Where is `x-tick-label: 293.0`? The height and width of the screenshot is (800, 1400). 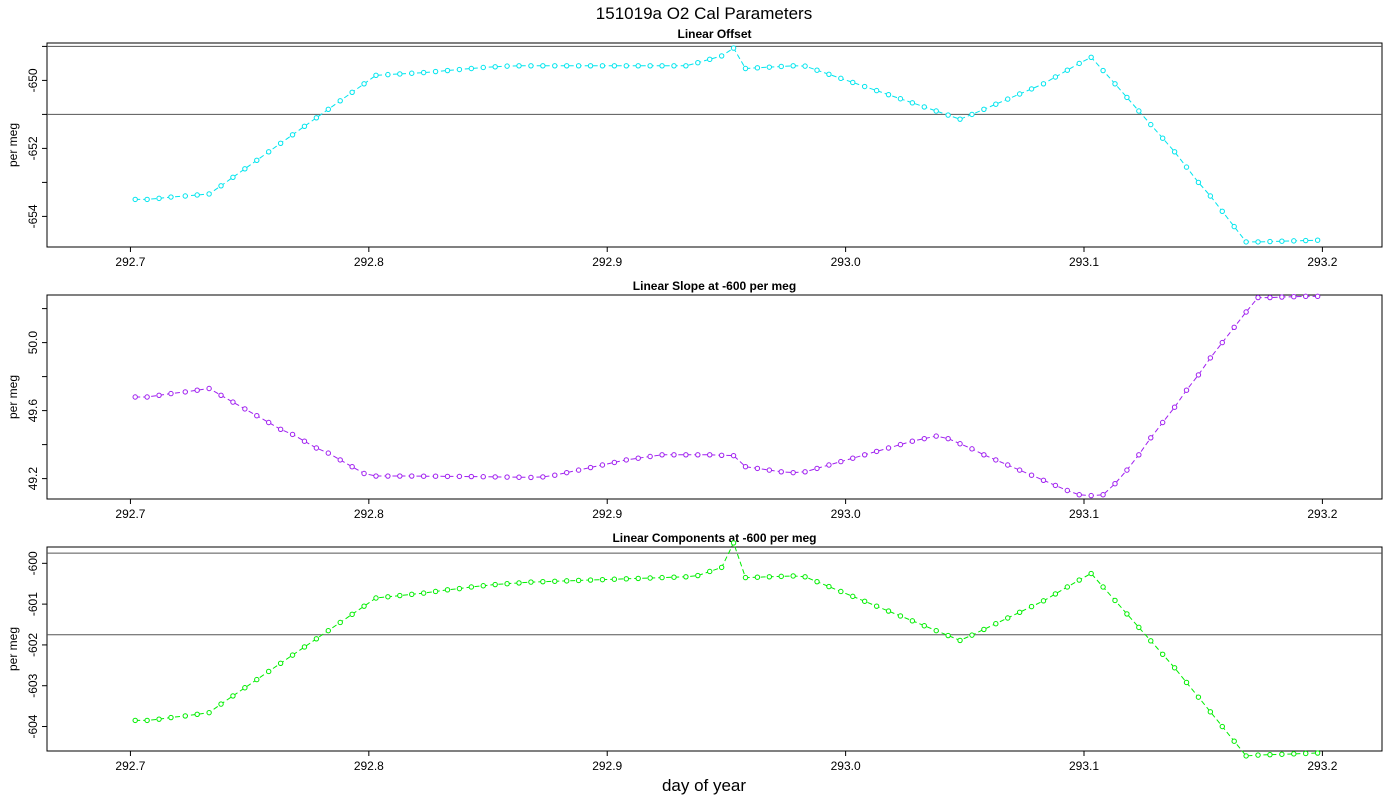 x-tick-label: 293.0 is located at coordinates (846, 262).